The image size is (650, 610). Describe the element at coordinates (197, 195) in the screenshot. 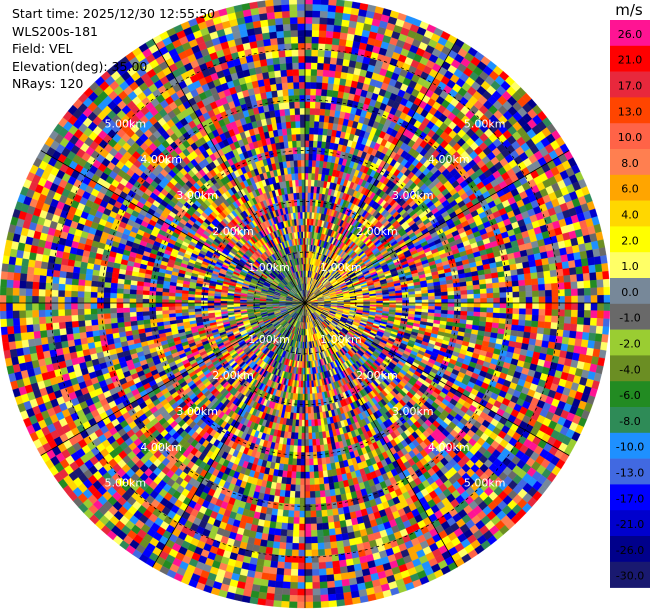

I see `ring-label-3-0: 3.00km` at that location.